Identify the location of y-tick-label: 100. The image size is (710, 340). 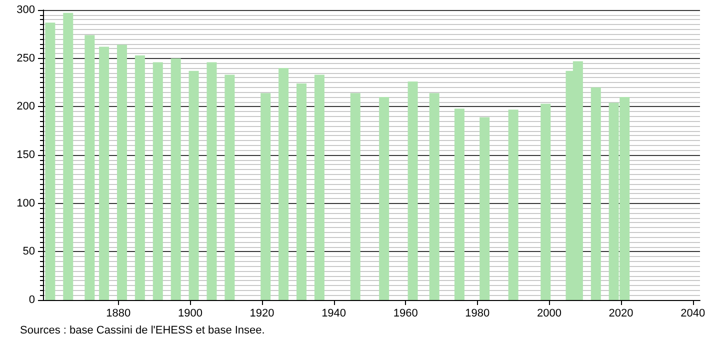
(25, 203).